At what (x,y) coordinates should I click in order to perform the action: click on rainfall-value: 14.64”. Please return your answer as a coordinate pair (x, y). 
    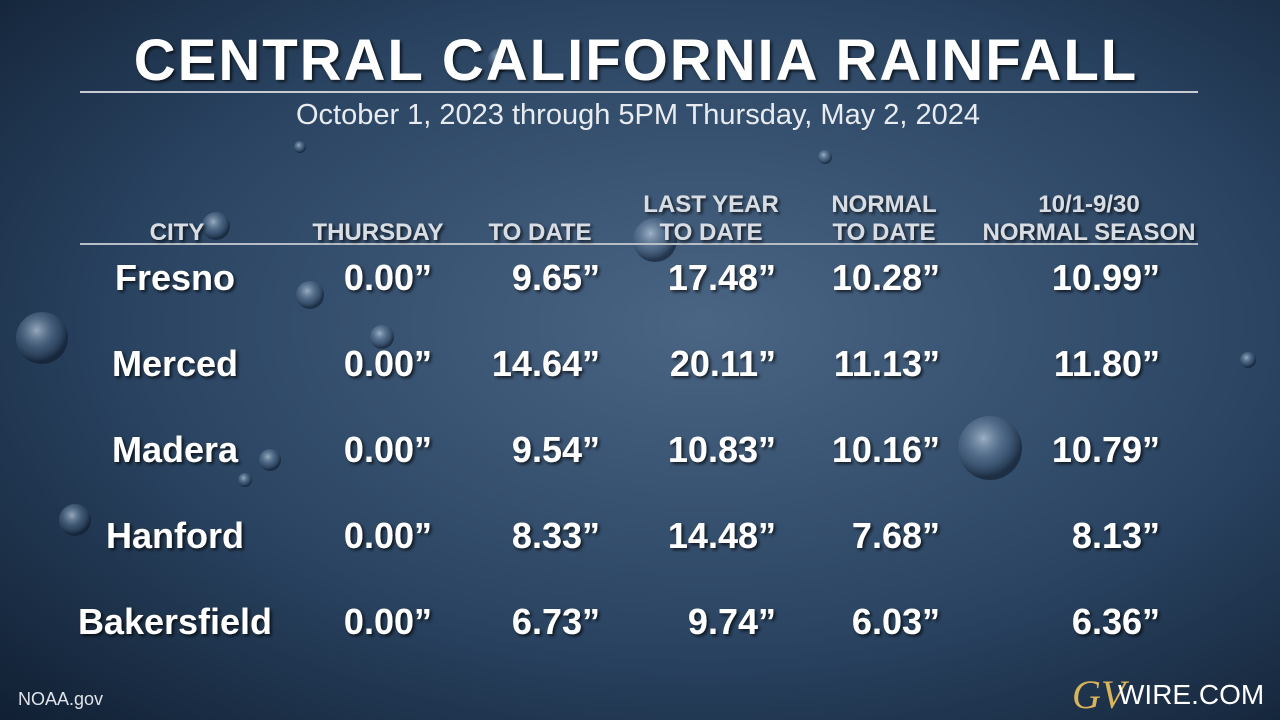
    Looking at the image, I should click on (546, 363).